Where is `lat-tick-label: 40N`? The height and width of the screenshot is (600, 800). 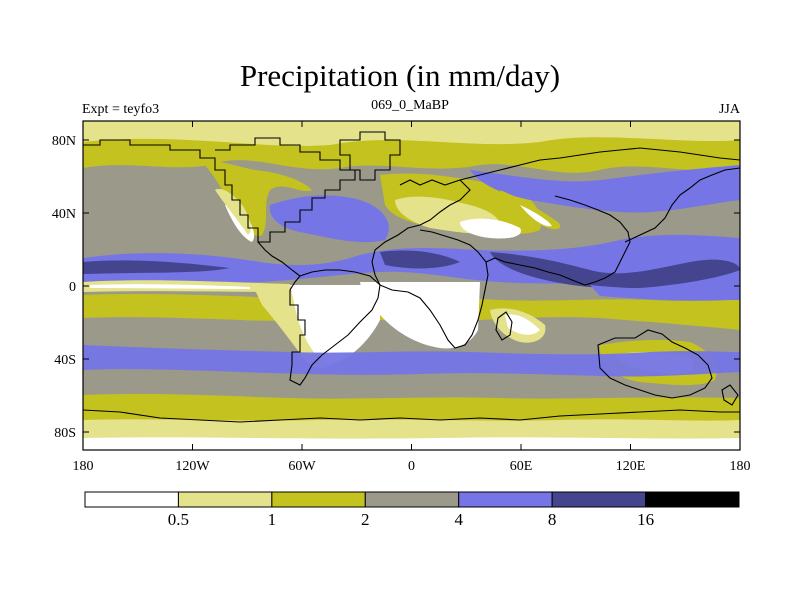
lat-tick-label: 40N is located at coordinates (64, 214).